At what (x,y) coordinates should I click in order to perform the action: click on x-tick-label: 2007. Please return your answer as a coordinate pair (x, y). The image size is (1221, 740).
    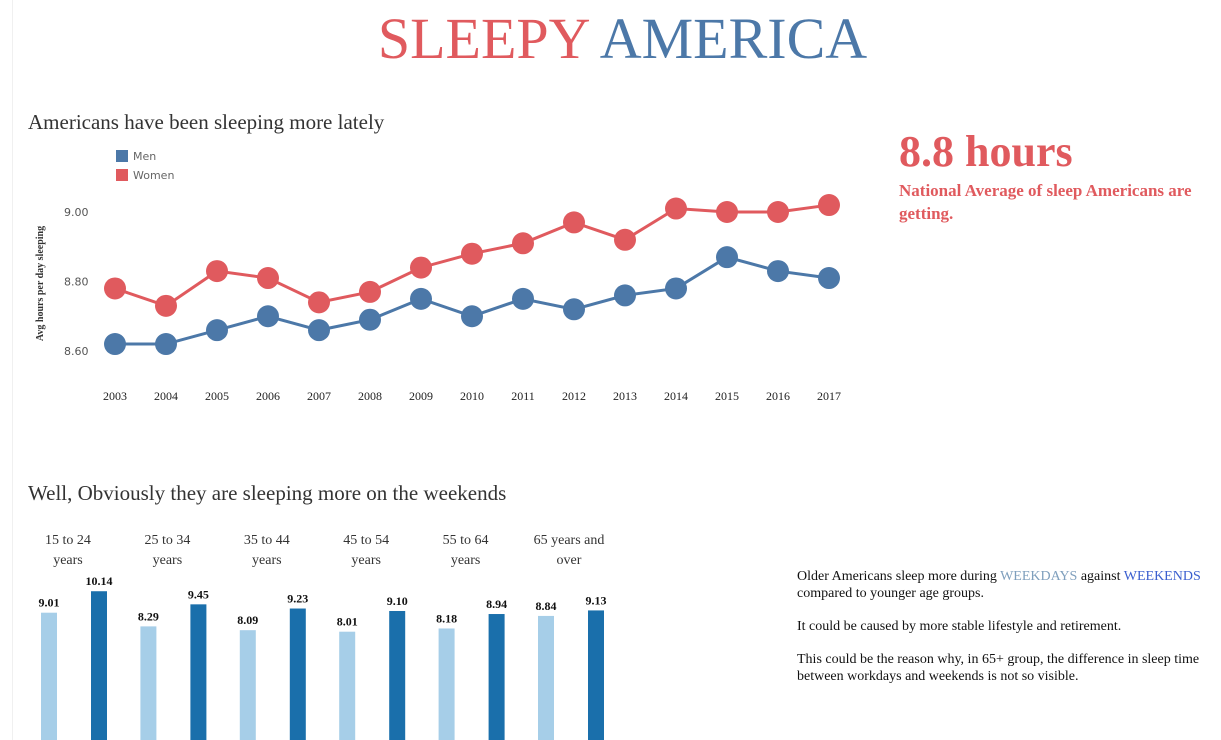
    Looking at the image, I should click on (319, 396).